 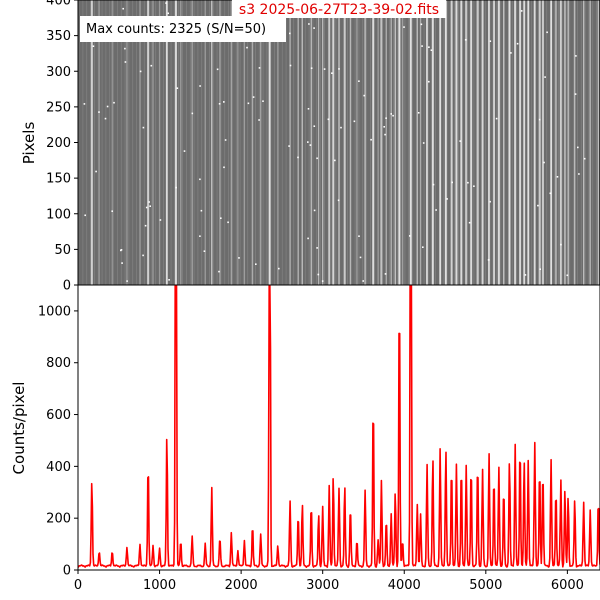 What do you see at coordinates (339, 9) in the screenshot?
I see `title-box` at bounding box center [339, 9].